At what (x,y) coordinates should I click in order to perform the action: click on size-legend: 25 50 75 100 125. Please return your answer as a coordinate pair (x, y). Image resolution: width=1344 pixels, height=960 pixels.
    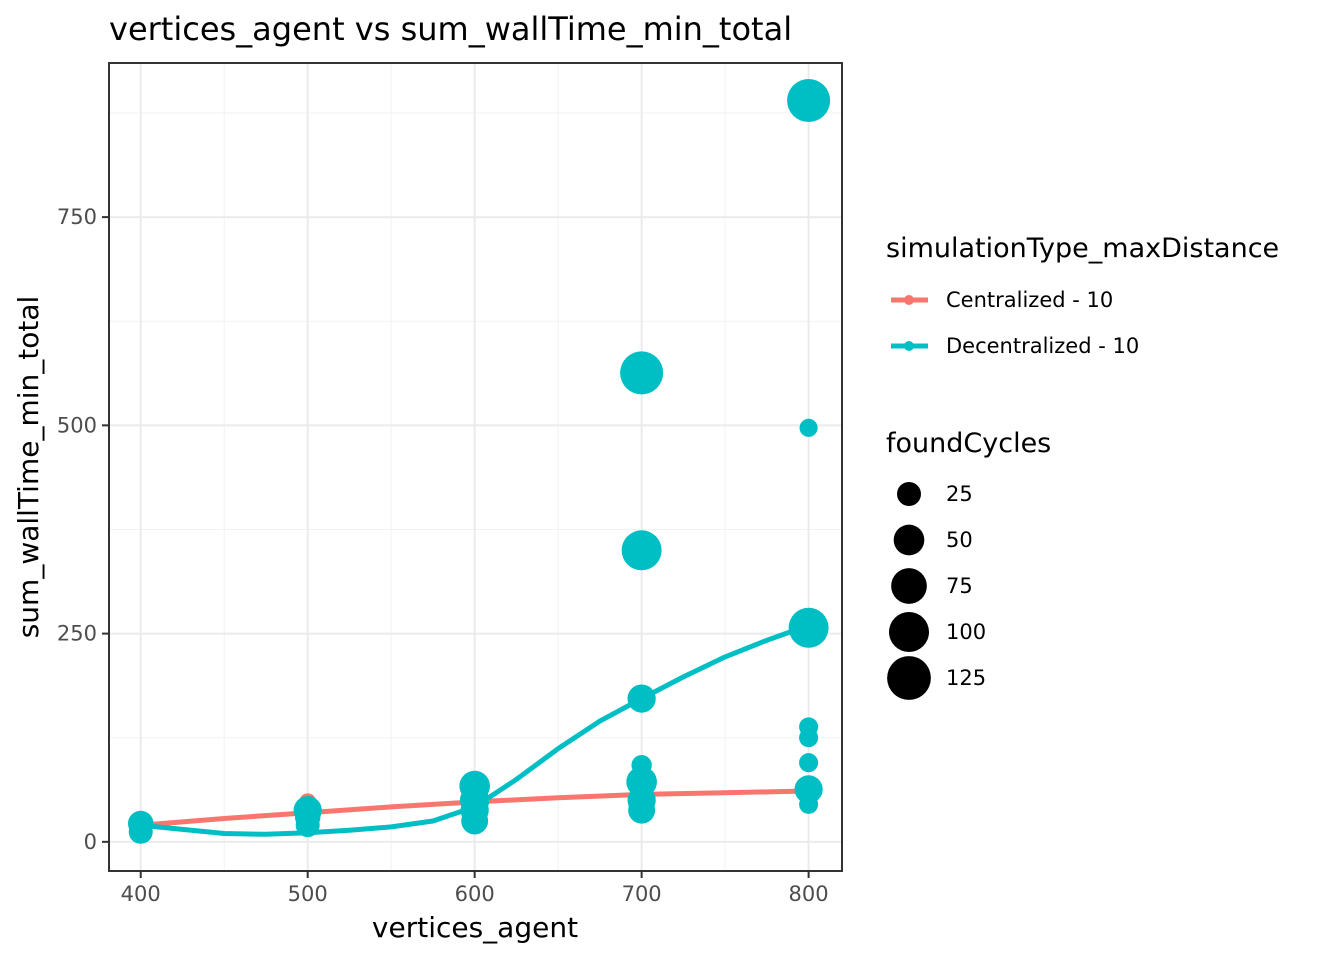
    Looking at the image, I should click on (936, 591).